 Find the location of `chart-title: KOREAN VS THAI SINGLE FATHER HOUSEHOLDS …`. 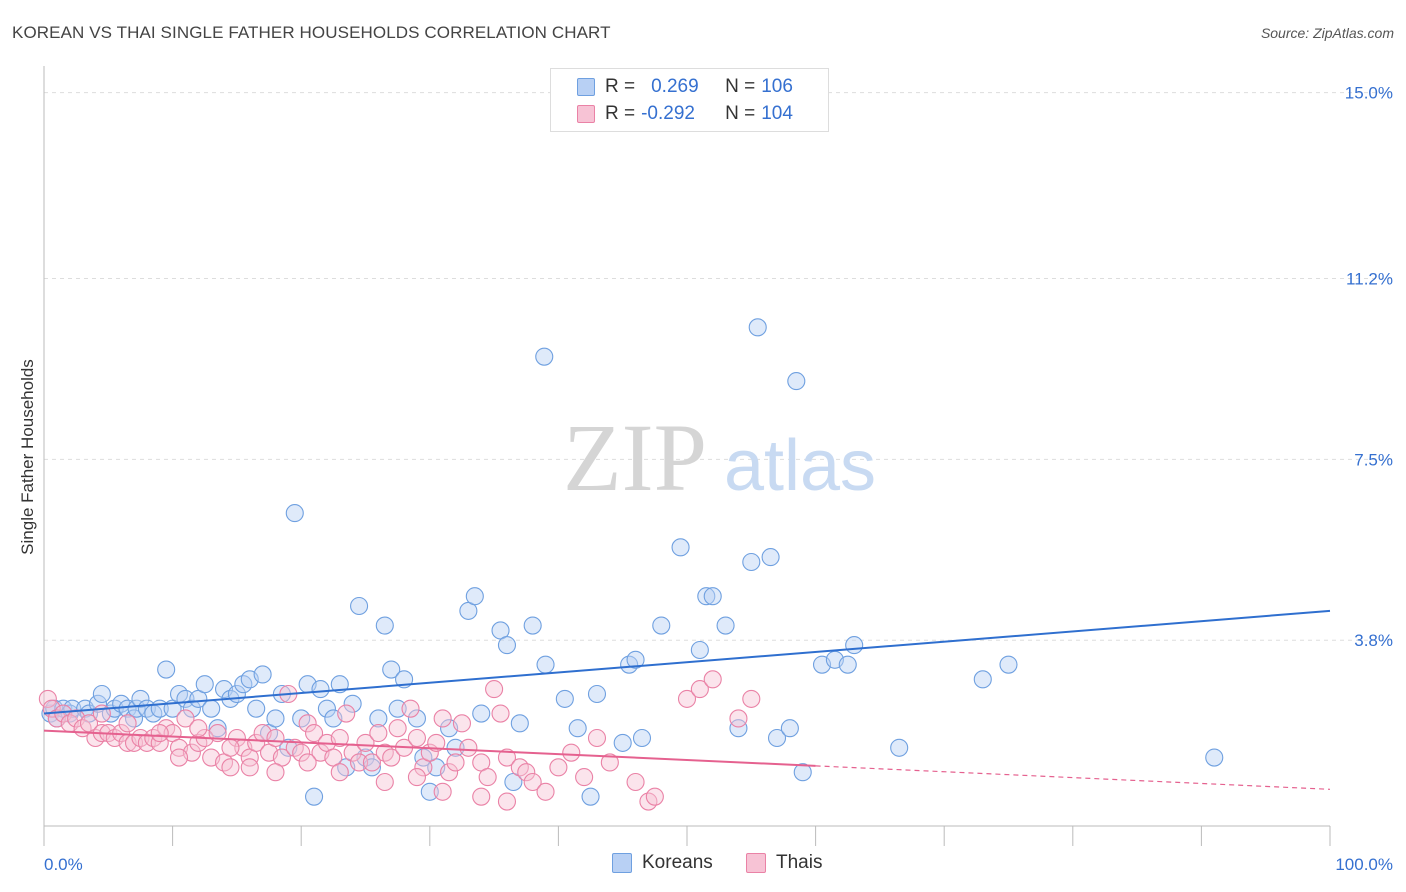

chart-title: KOREAN VS THAI SINGLE FATHER HOUSEHOLDS … is located at coordinates (311, 32).